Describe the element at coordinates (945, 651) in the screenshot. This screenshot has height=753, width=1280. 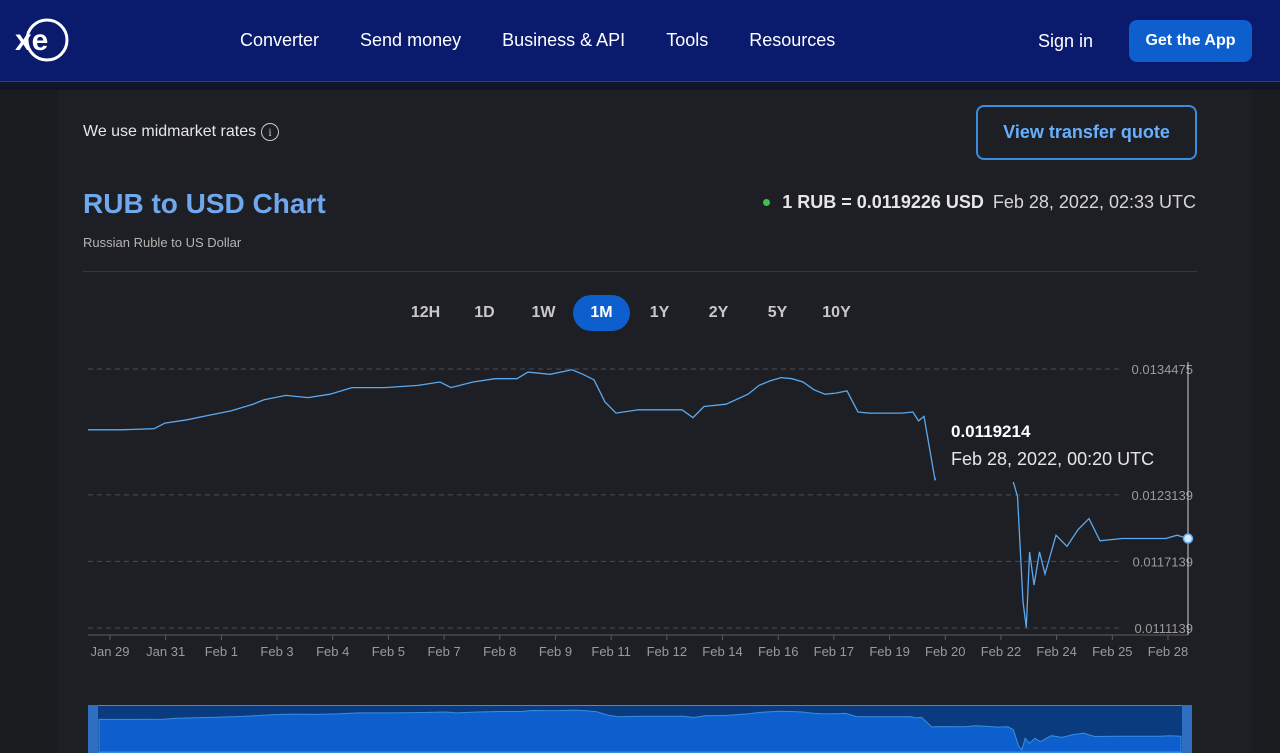
I see `x-tick-label: Feb 20` at that location.